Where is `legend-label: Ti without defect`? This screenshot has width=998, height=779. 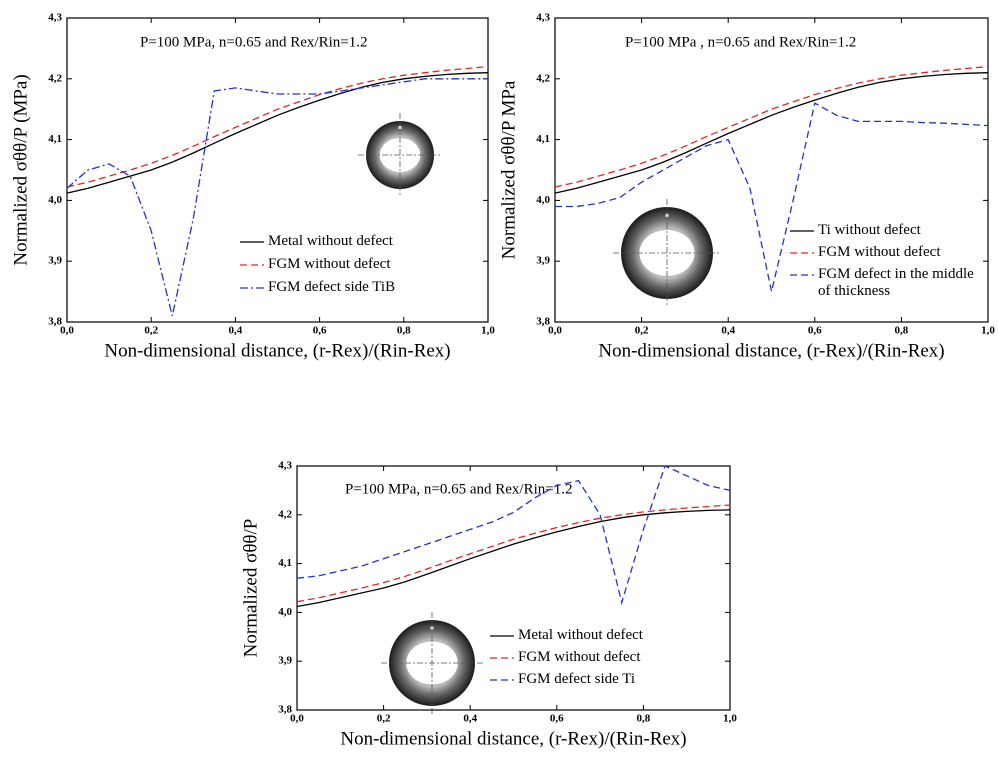 legend-label: Ti without defect is located at coordinates (869, 230).